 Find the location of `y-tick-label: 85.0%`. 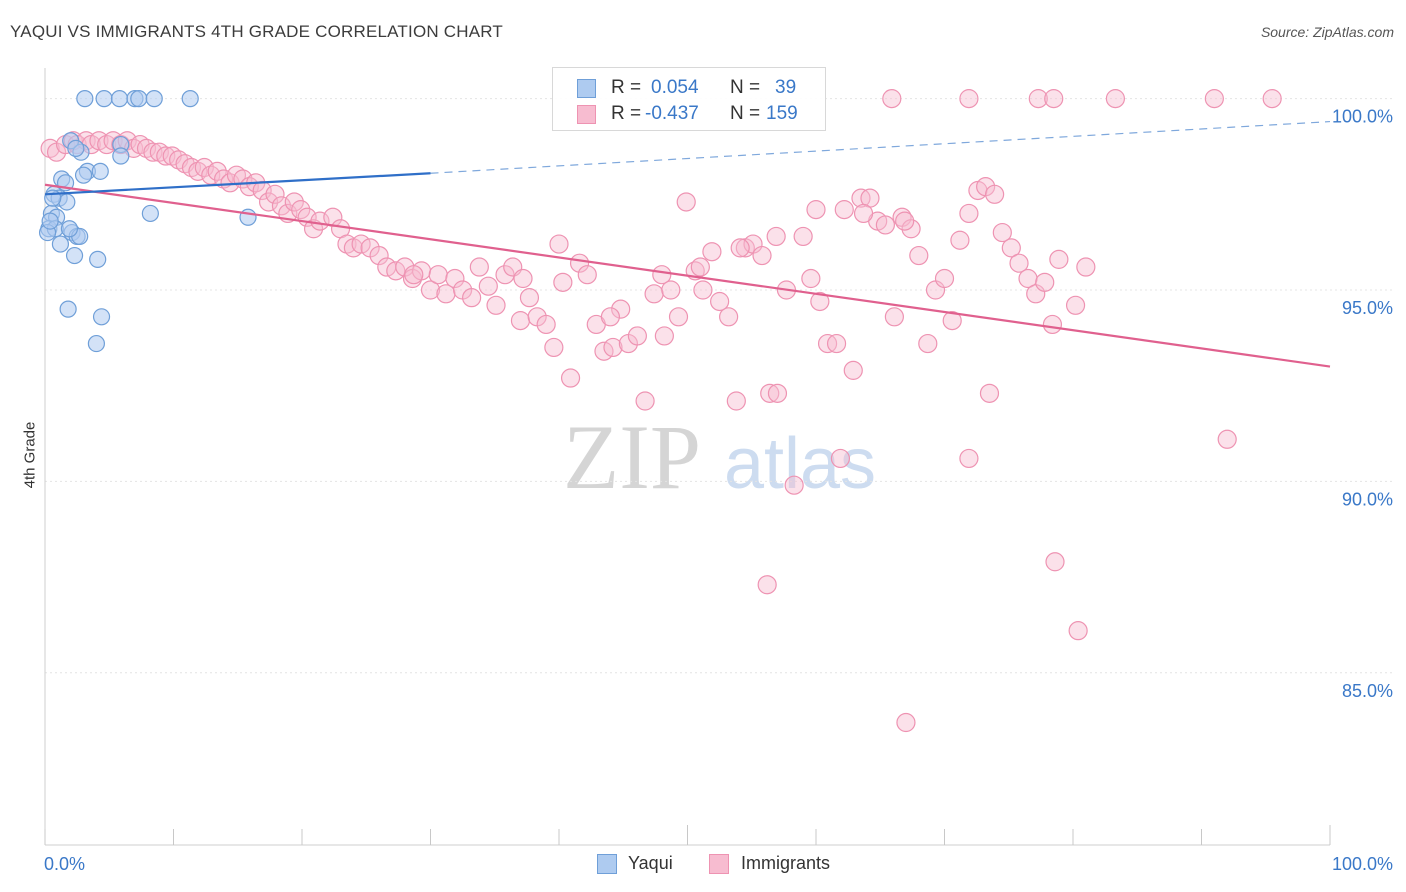

y-tick-label: 85.0% is located at coordinates (1367, 691).